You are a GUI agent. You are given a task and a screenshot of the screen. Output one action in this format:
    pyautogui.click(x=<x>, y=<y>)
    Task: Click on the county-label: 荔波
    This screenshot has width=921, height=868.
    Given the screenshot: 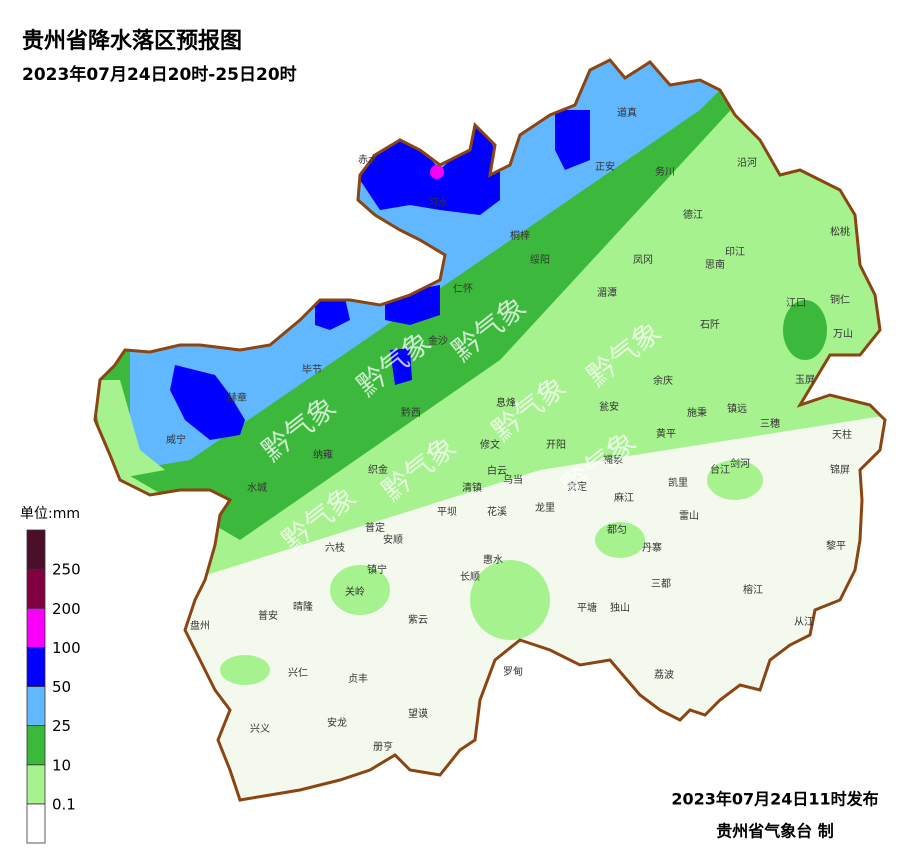 What is the action you would take?
    pyautogui.click(x=664, y=674)
    